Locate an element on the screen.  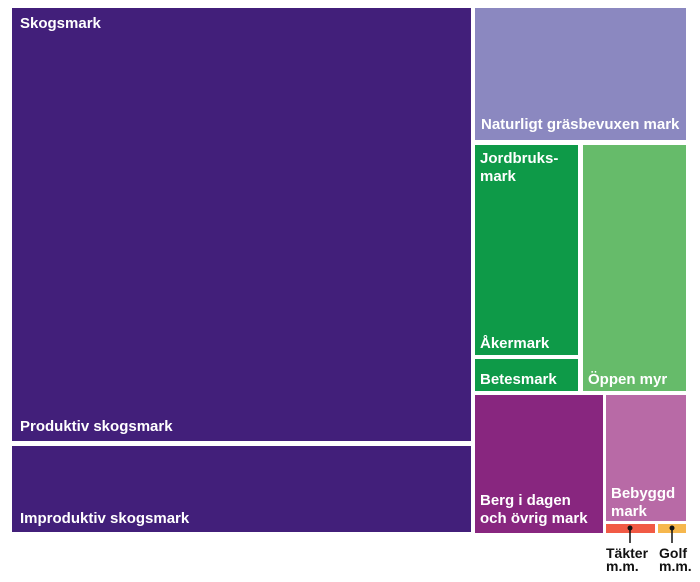
tile-naturligt-grasbevuxen-mark is located at coordinates (580, 74).